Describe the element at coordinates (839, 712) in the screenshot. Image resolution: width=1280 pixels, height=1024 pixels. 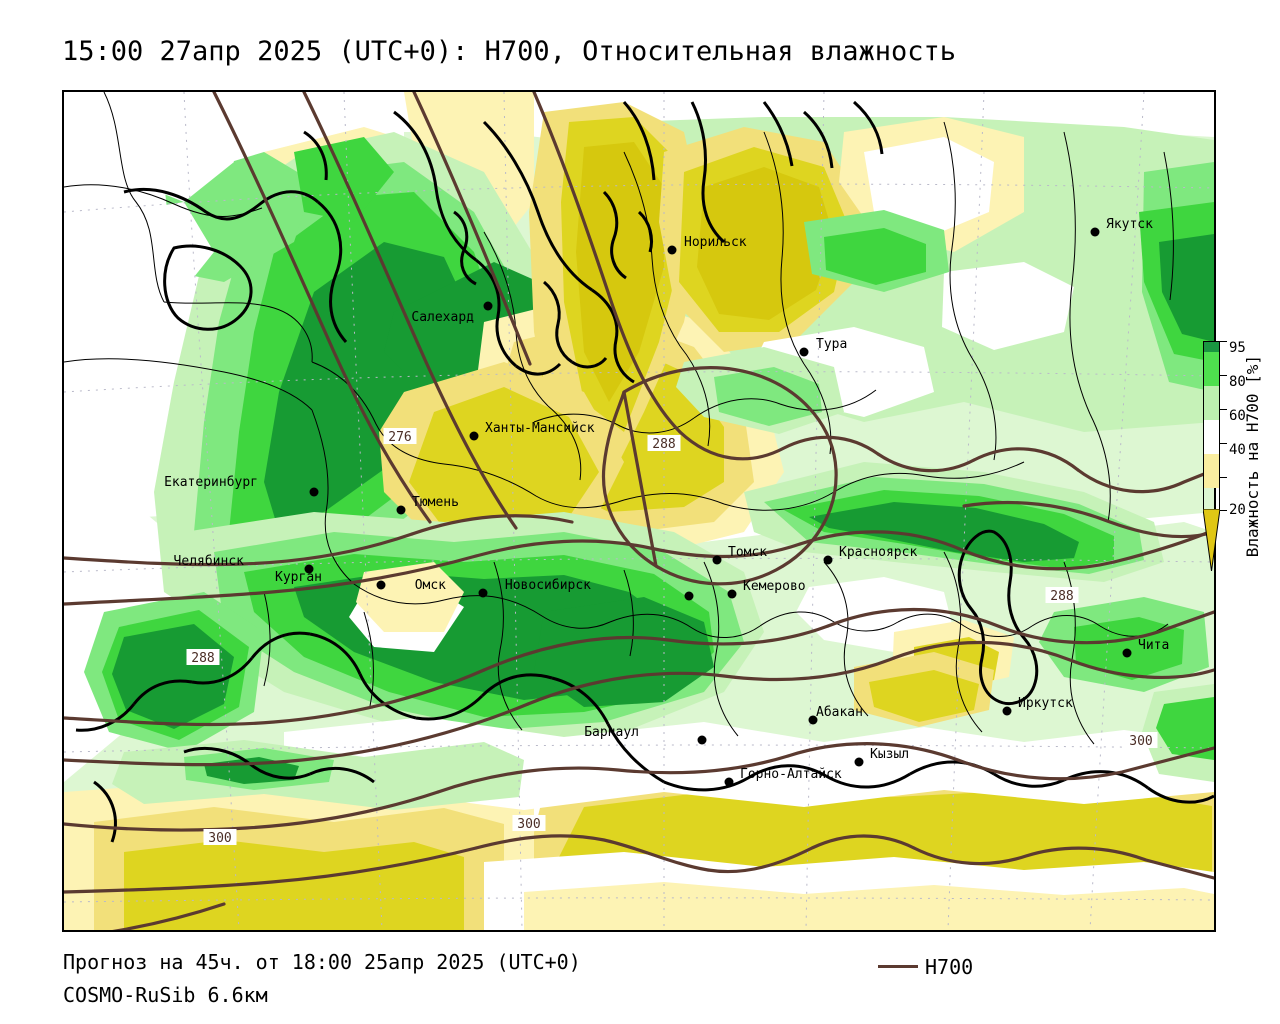
I see `city-label: Абакан` at that location.